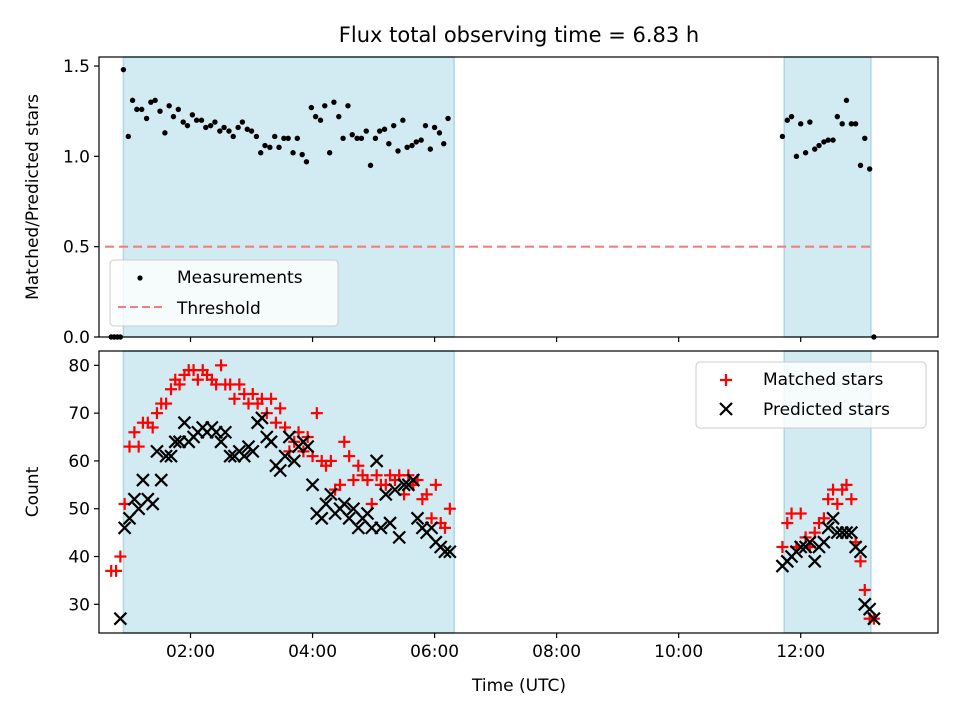  Describe the element at coordinates (79, 366) in the screenshot. I see `y-tick-label: 80` at that location.